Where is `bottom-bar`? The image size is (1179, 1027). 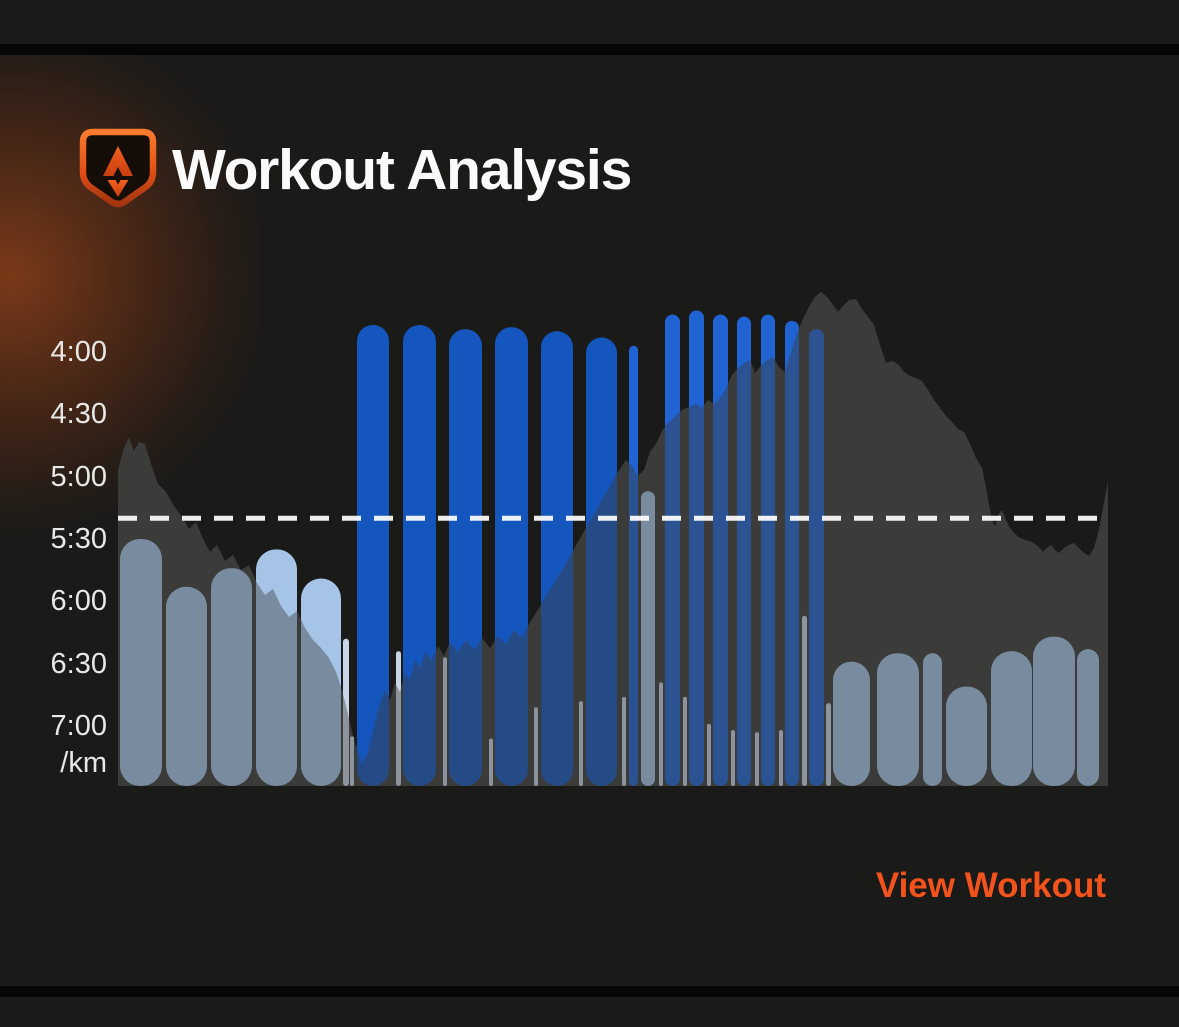
bottom-bar is located at coordinates (589, 1012).